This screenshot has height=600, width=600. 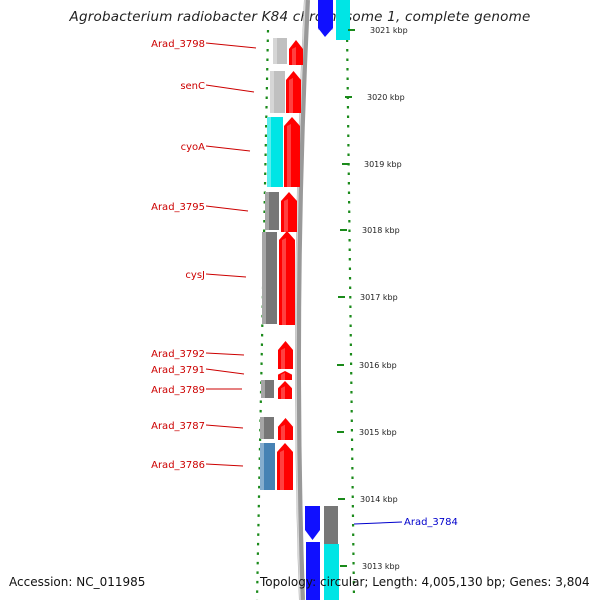 I want to click on gene-arrow-arad-3792-shine, so click(x=283, y=358).